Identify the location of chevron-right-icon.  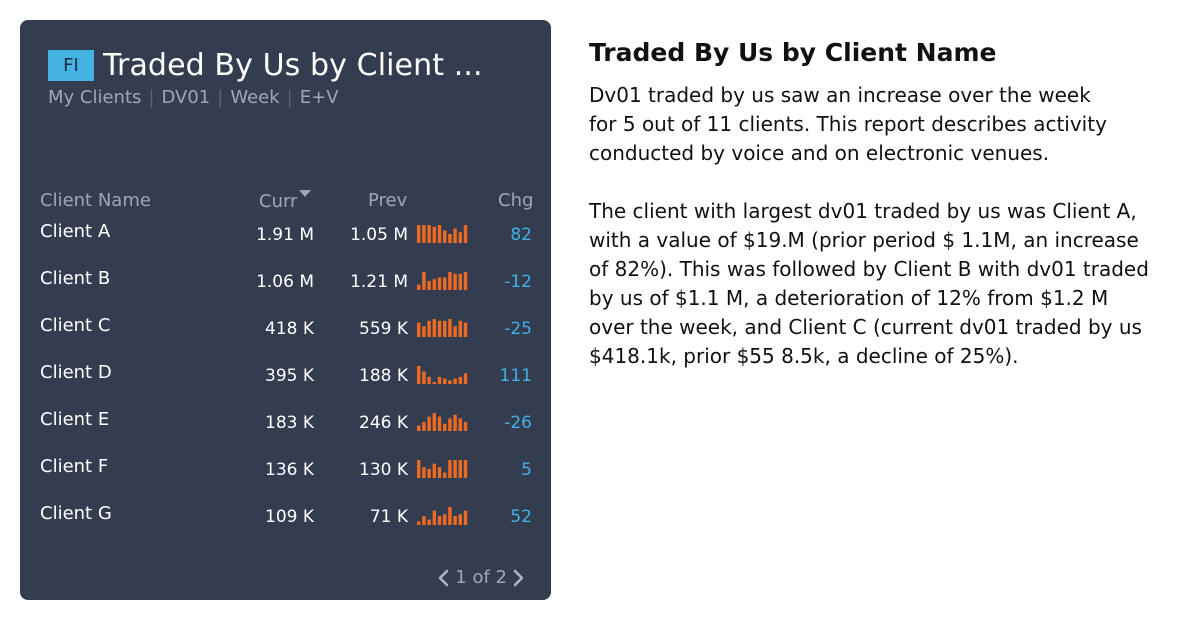
(518, 578).